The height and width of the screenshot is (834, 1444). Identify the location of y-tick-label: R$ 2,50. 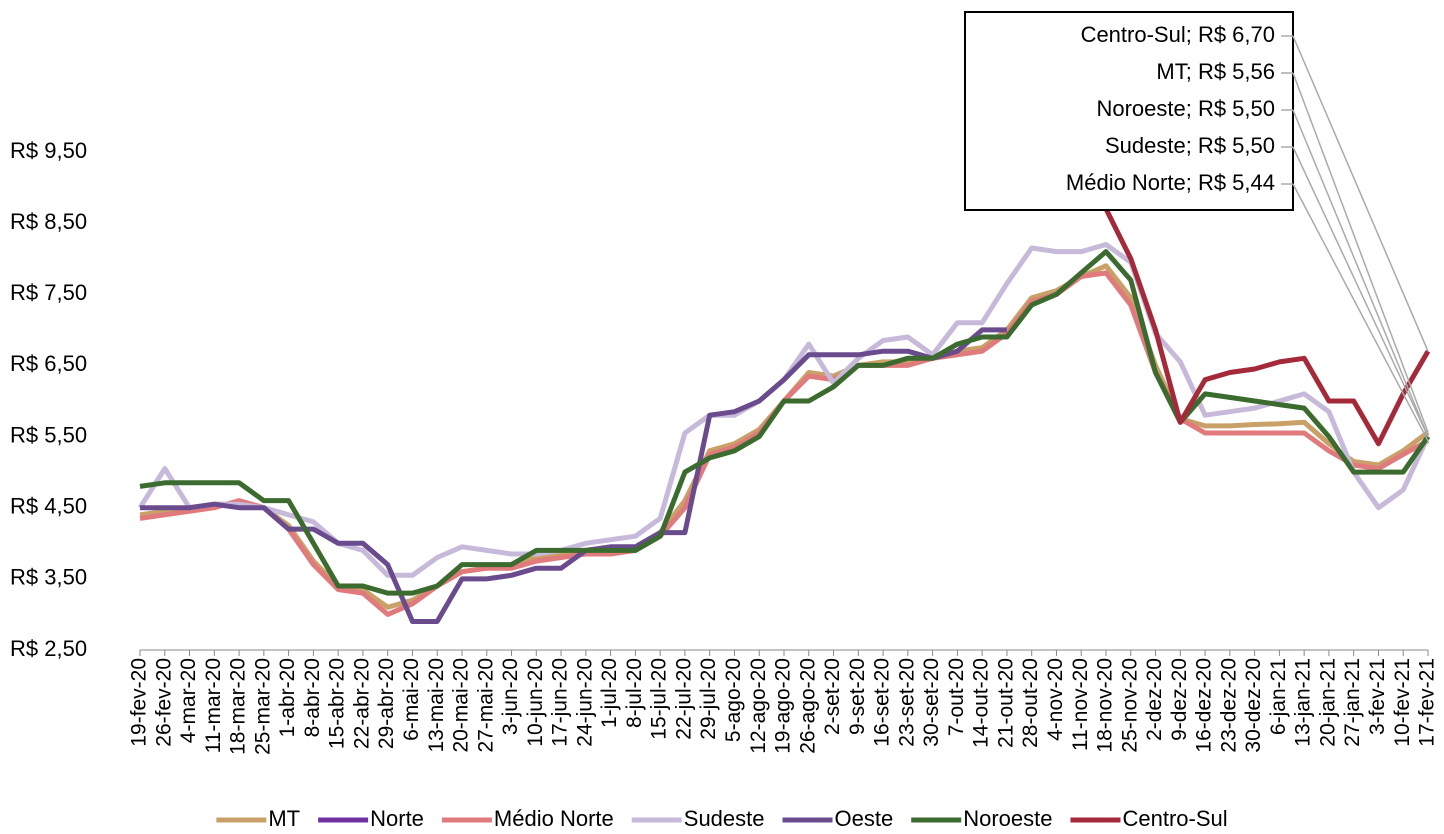
(48, 648).